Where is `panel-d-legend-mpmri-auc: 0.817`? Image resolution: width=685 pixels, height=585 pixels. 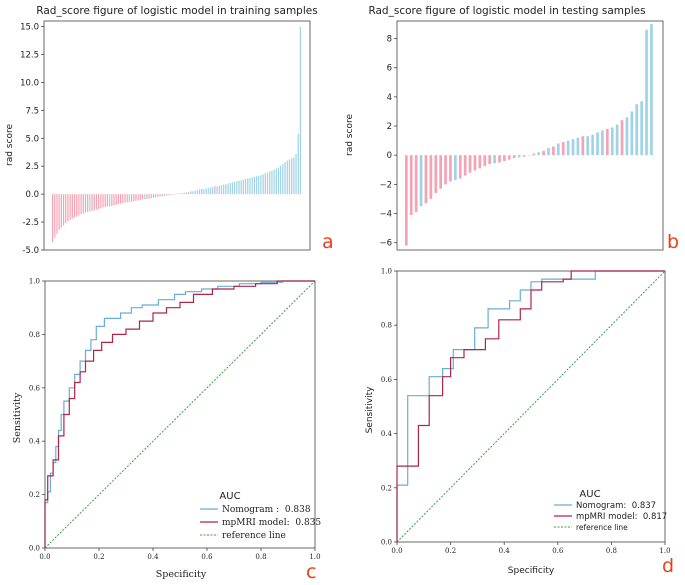 panel-d-legend-mpmri-auc: 0.817 is located at coordinates (655, 517).